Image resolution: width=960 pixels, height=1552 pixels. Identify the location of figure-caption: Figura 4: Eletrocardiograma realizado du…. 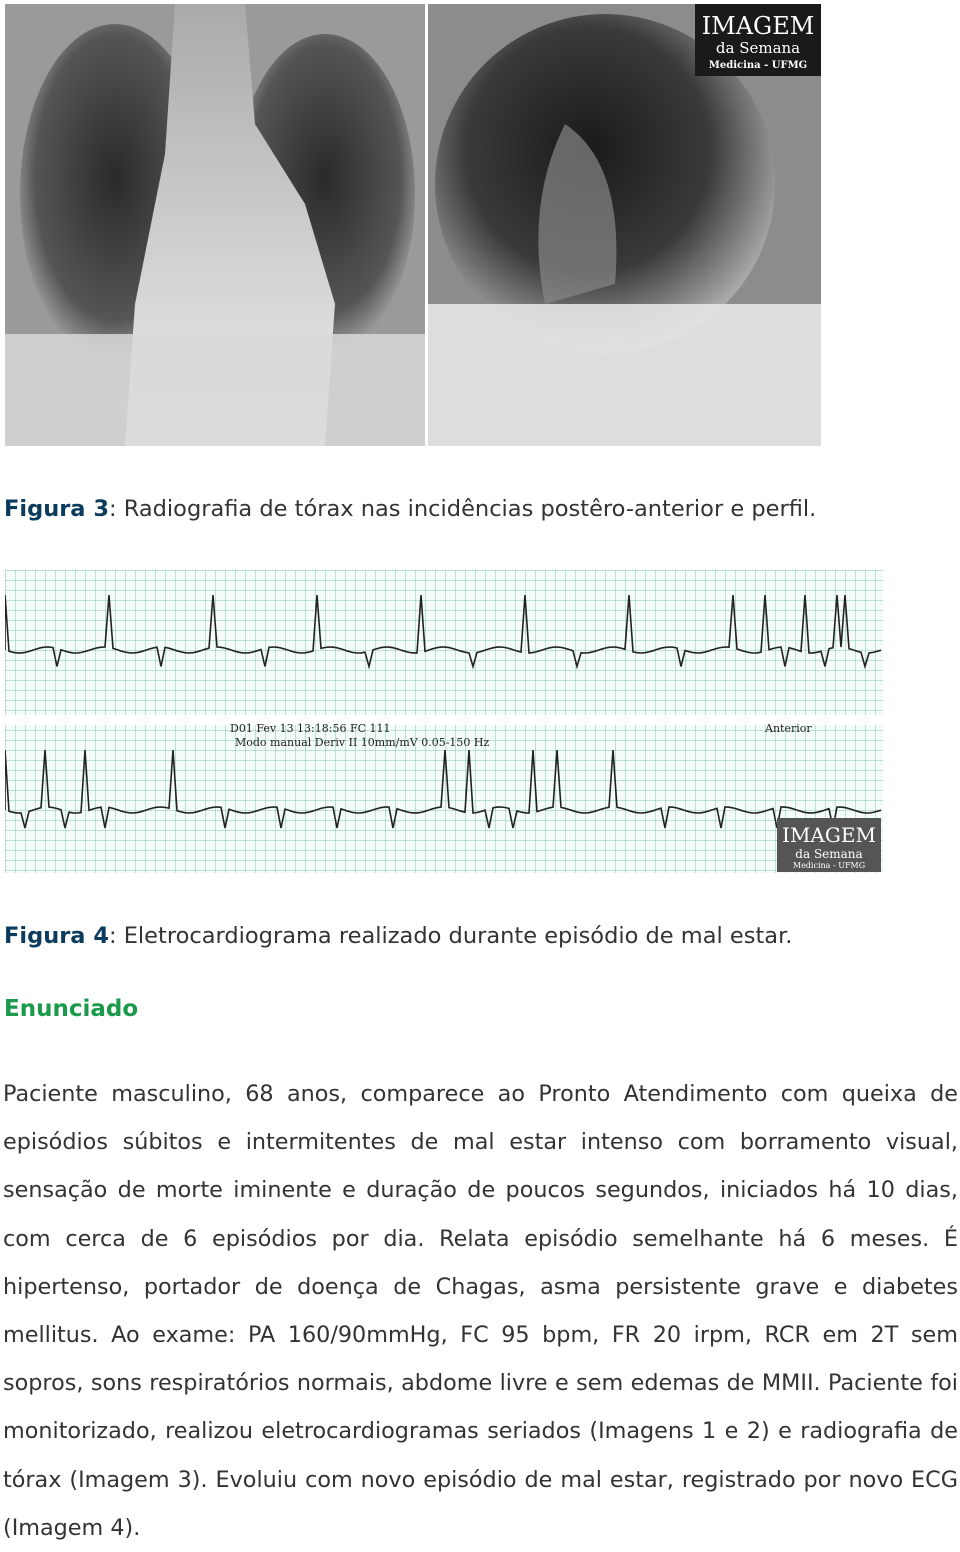
(398, 936).